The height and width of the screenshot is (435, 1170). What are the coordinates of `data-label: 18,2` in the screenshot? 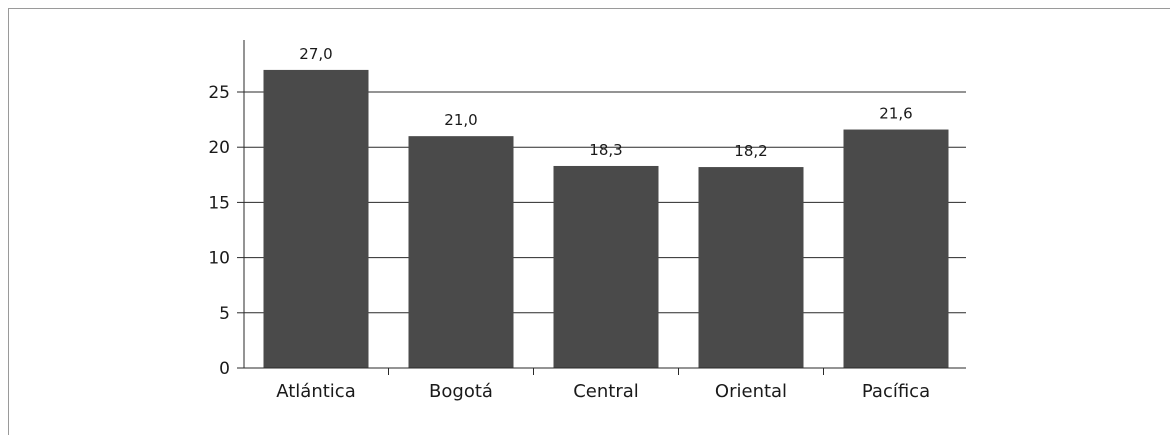 It's located at (750, 151).